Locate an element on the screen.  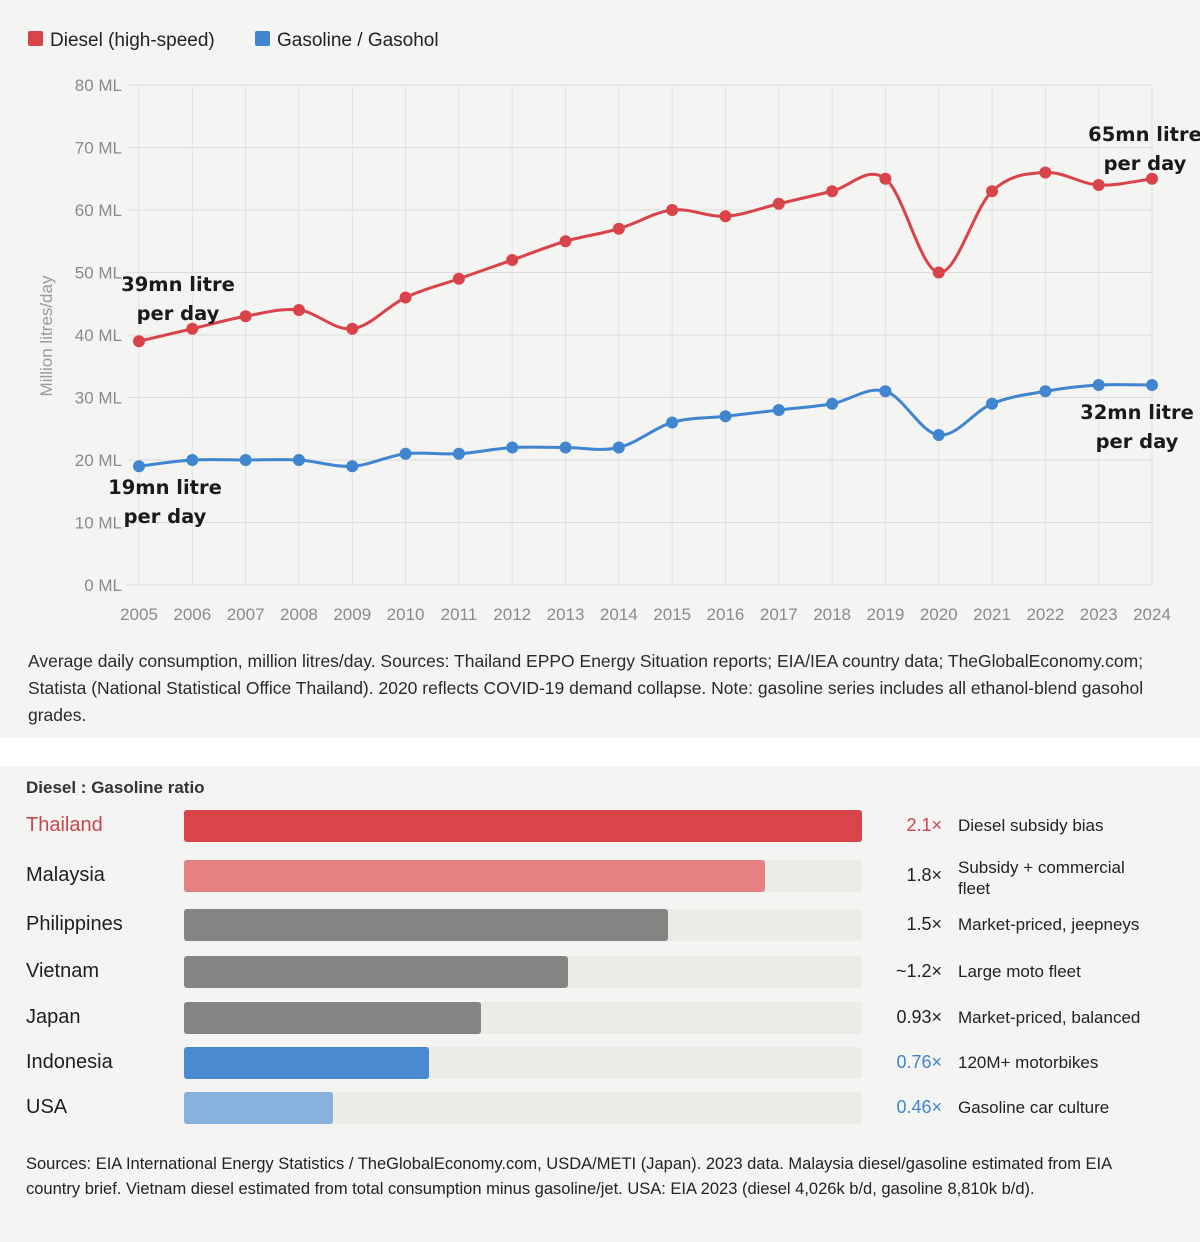
bar-indonesia is located at coordinates (306, 1063).